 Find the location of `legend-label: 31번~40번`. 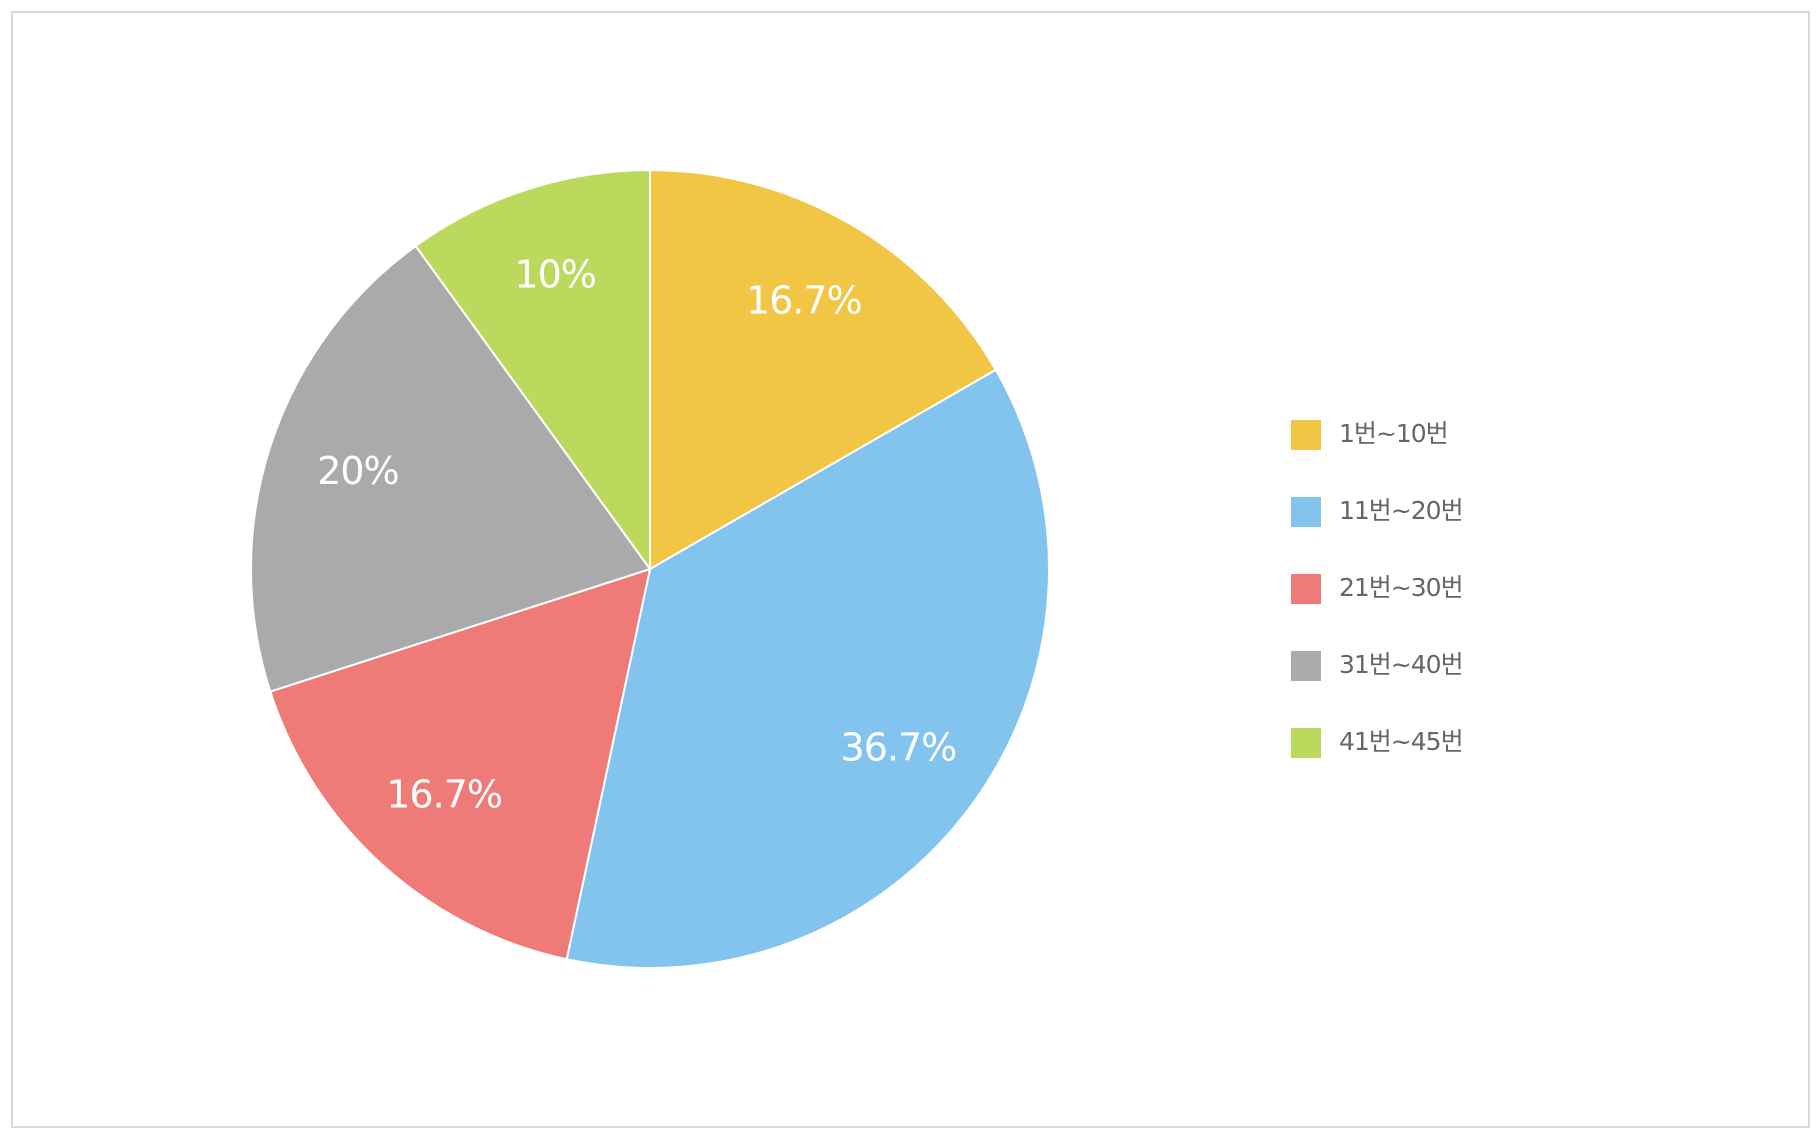

legend-label: 31번~40번 is located at coordinates (1401, 664).